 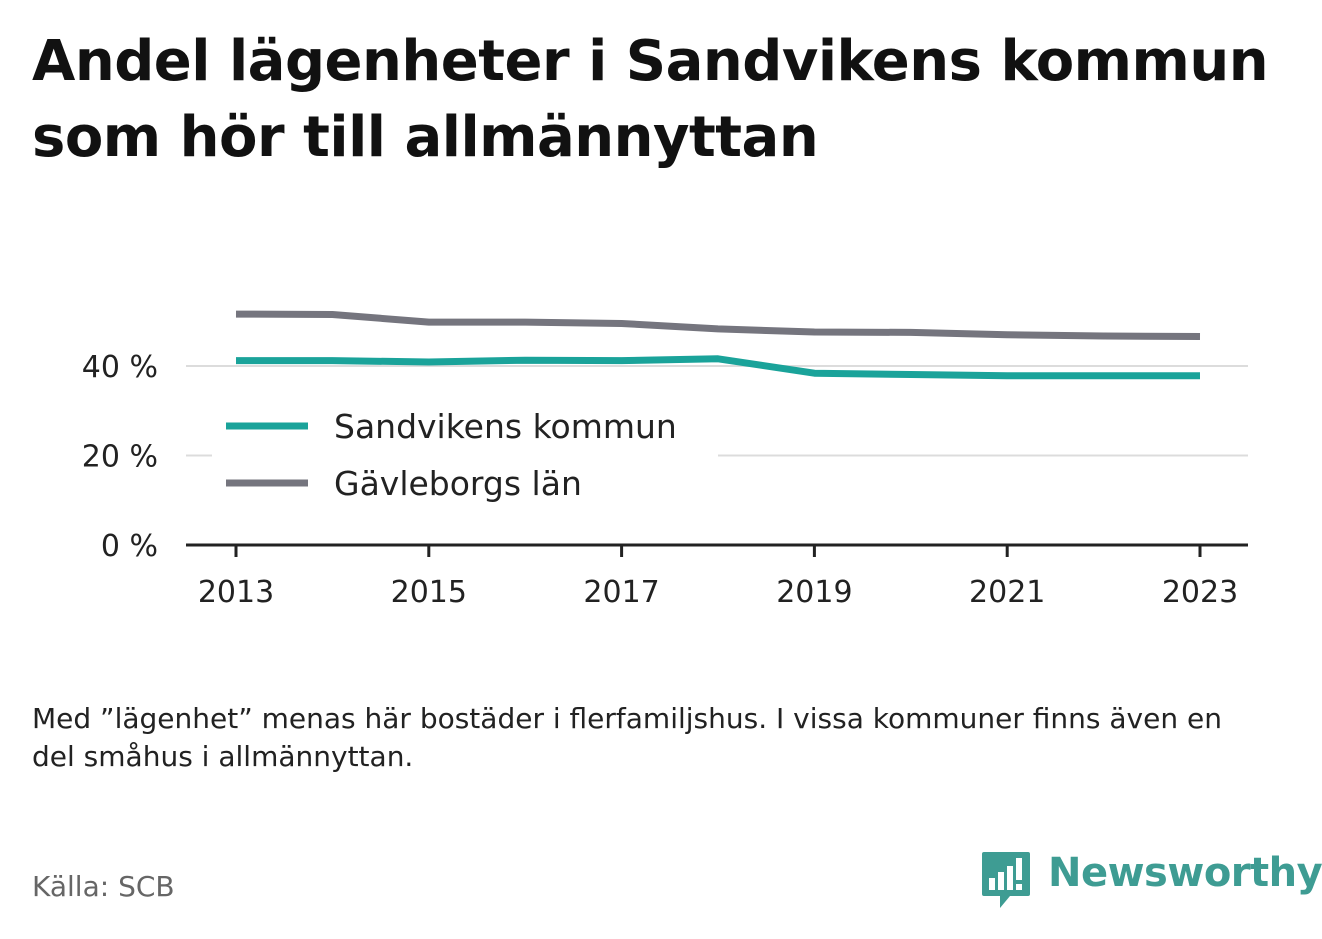 I want to click on x-tick-label: 2017, so click(x=621, y=592).